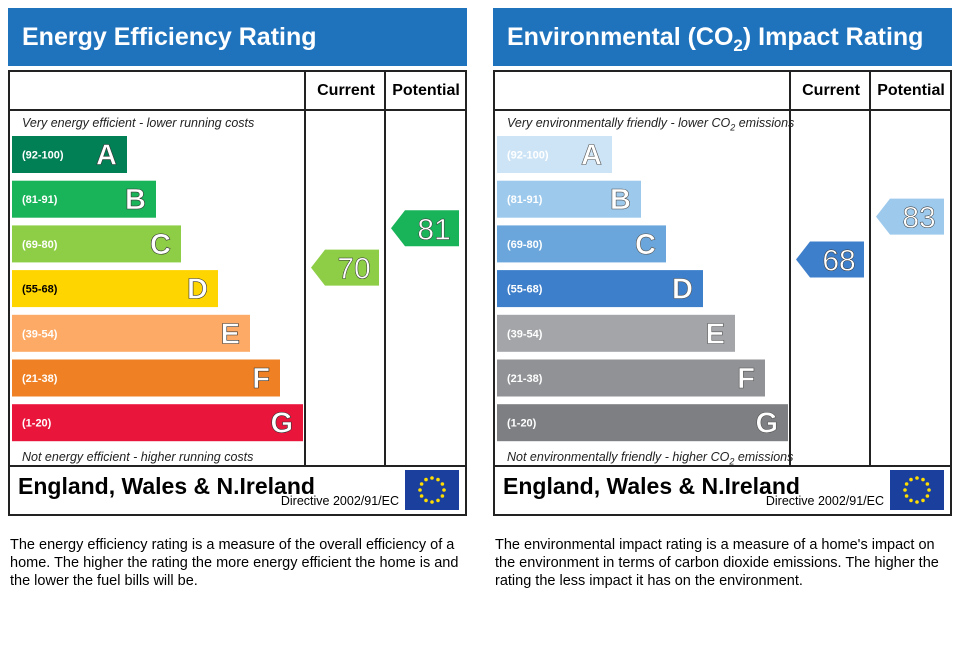 This screenshot has width=970, height=646. What do you see at coordinates (918, 218) in the screenshot?
I see `potential-rating-value: 83` at bounding box center [918, 218].